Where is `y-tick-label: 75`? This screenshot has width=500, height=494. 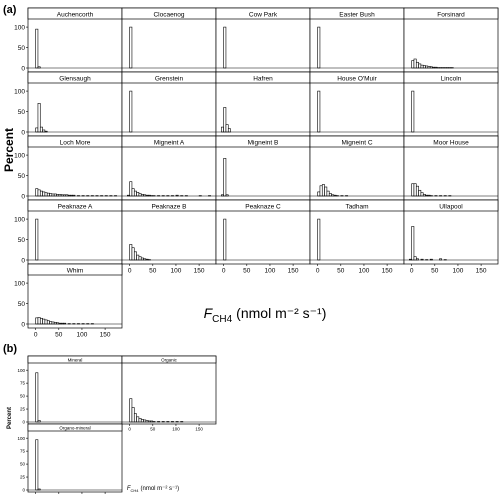
y-tick-label: 75 is located at coordinates (23, 383).